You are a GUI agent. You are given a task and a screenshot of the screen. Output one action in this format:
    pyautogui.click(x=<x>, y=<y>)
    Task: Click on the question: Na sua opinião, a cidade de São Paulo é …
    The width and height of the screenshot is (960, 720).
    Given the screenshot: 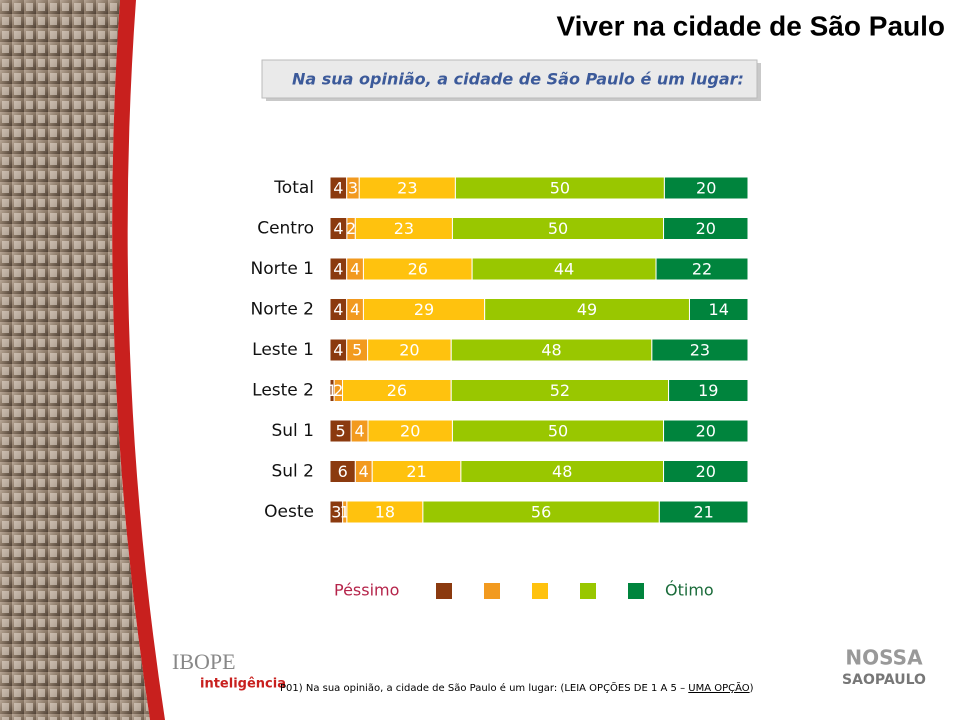 What is the action you would take?
    pyautogui.click(x=518, y=79)
    